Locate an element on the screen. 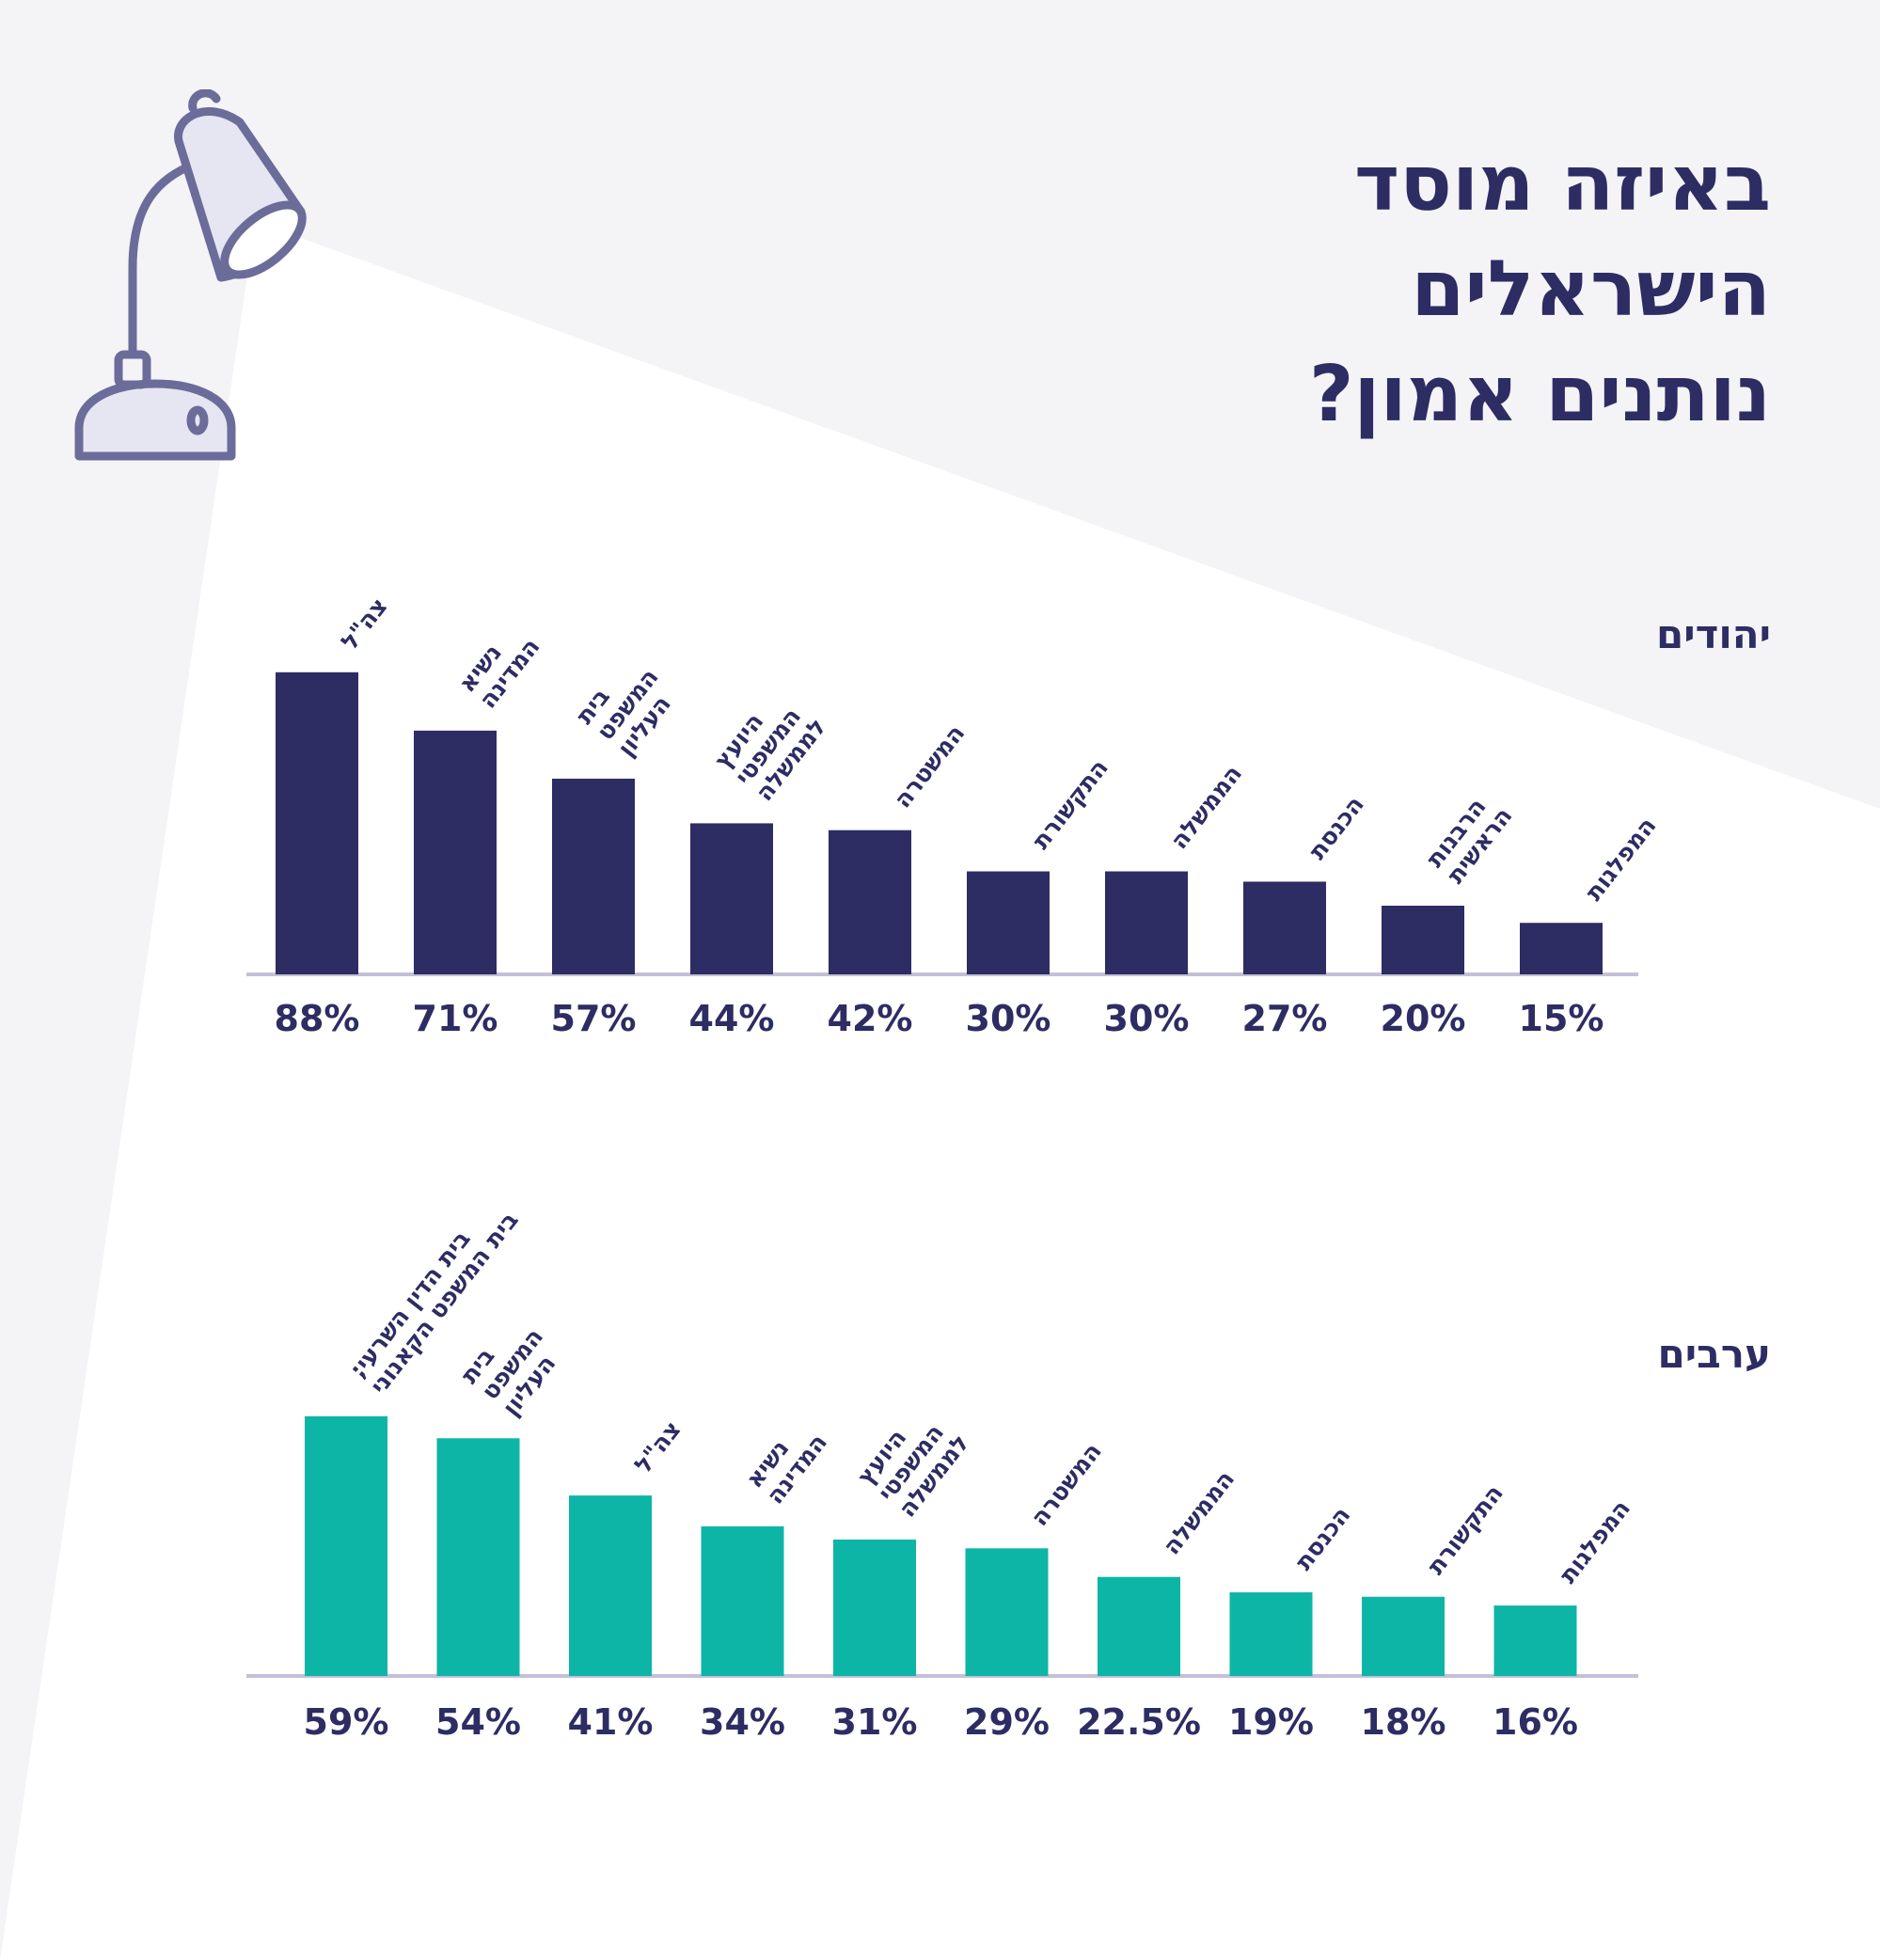 The width and height of the screenshot is (1880, 1960). lamp-opening-icon is located at coordinates (263, 240).